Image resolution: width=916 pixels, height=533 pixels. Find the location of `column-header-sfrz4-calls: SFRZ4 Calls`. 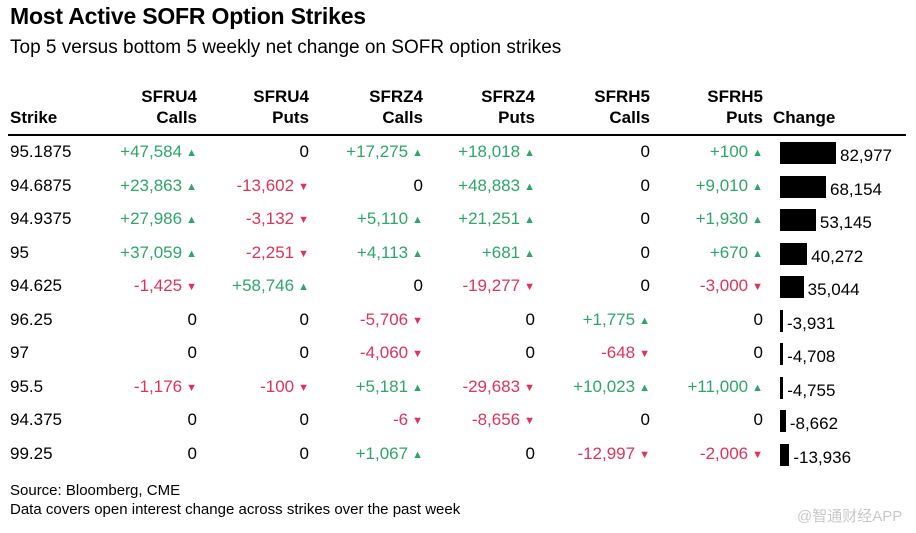

column-header-sfrz4-calls: SFRZ4 Calls is located at coordinates (396, 107).